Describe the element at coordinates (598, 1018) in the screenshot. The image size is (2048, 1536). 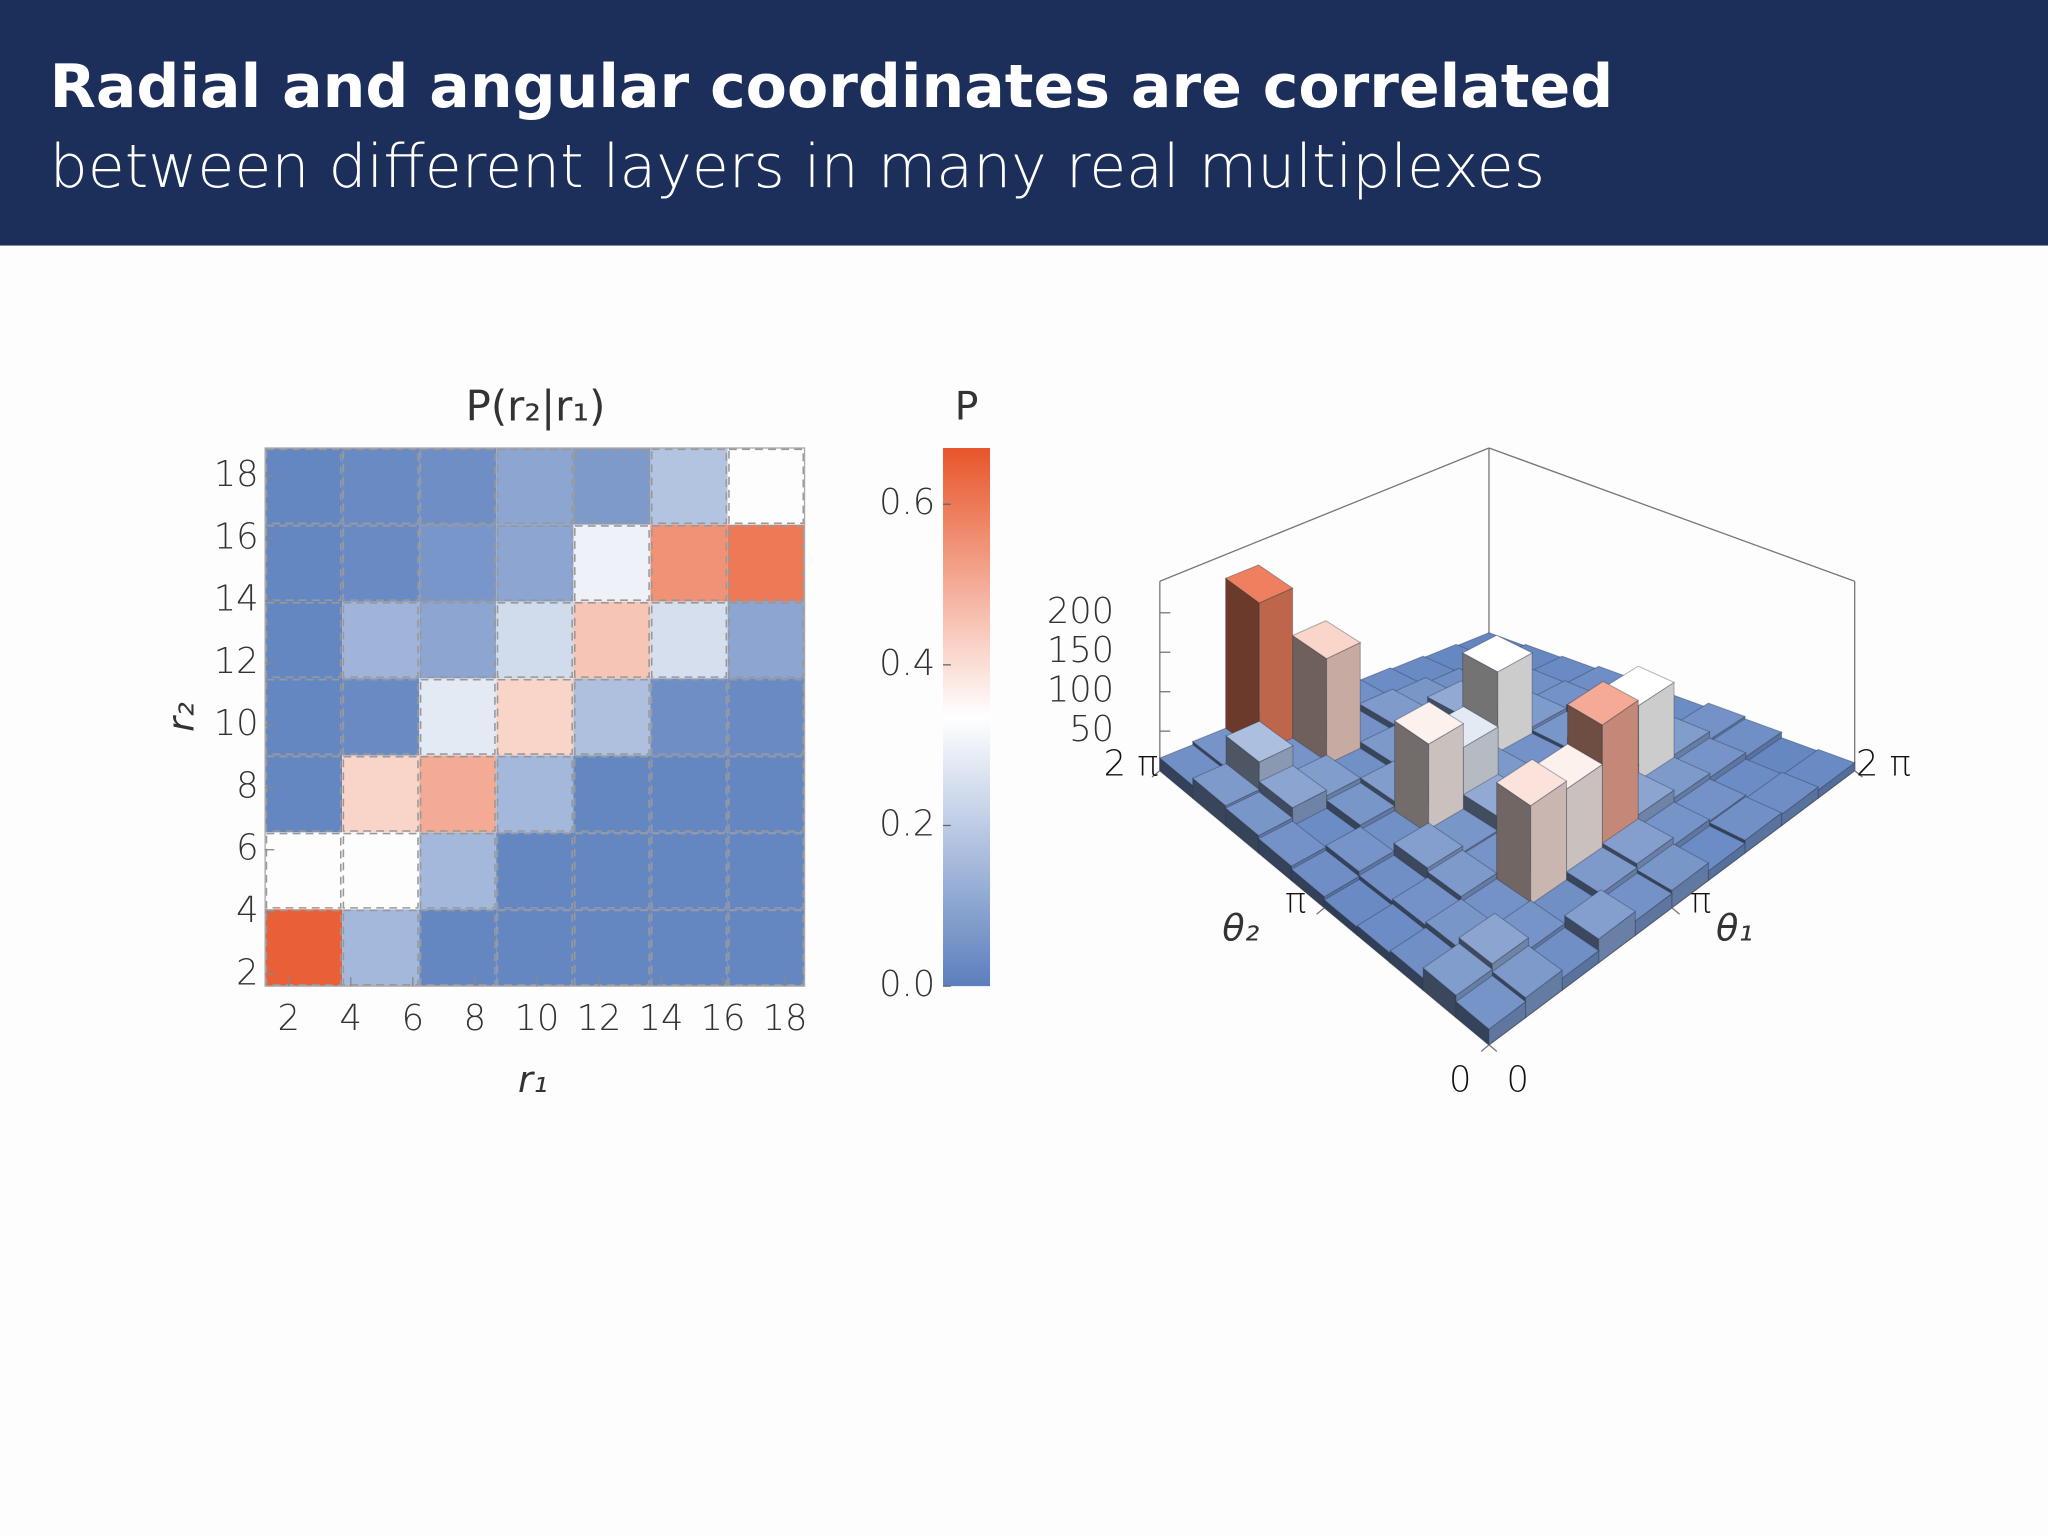
I see `x-tick-label: 12` at that location.